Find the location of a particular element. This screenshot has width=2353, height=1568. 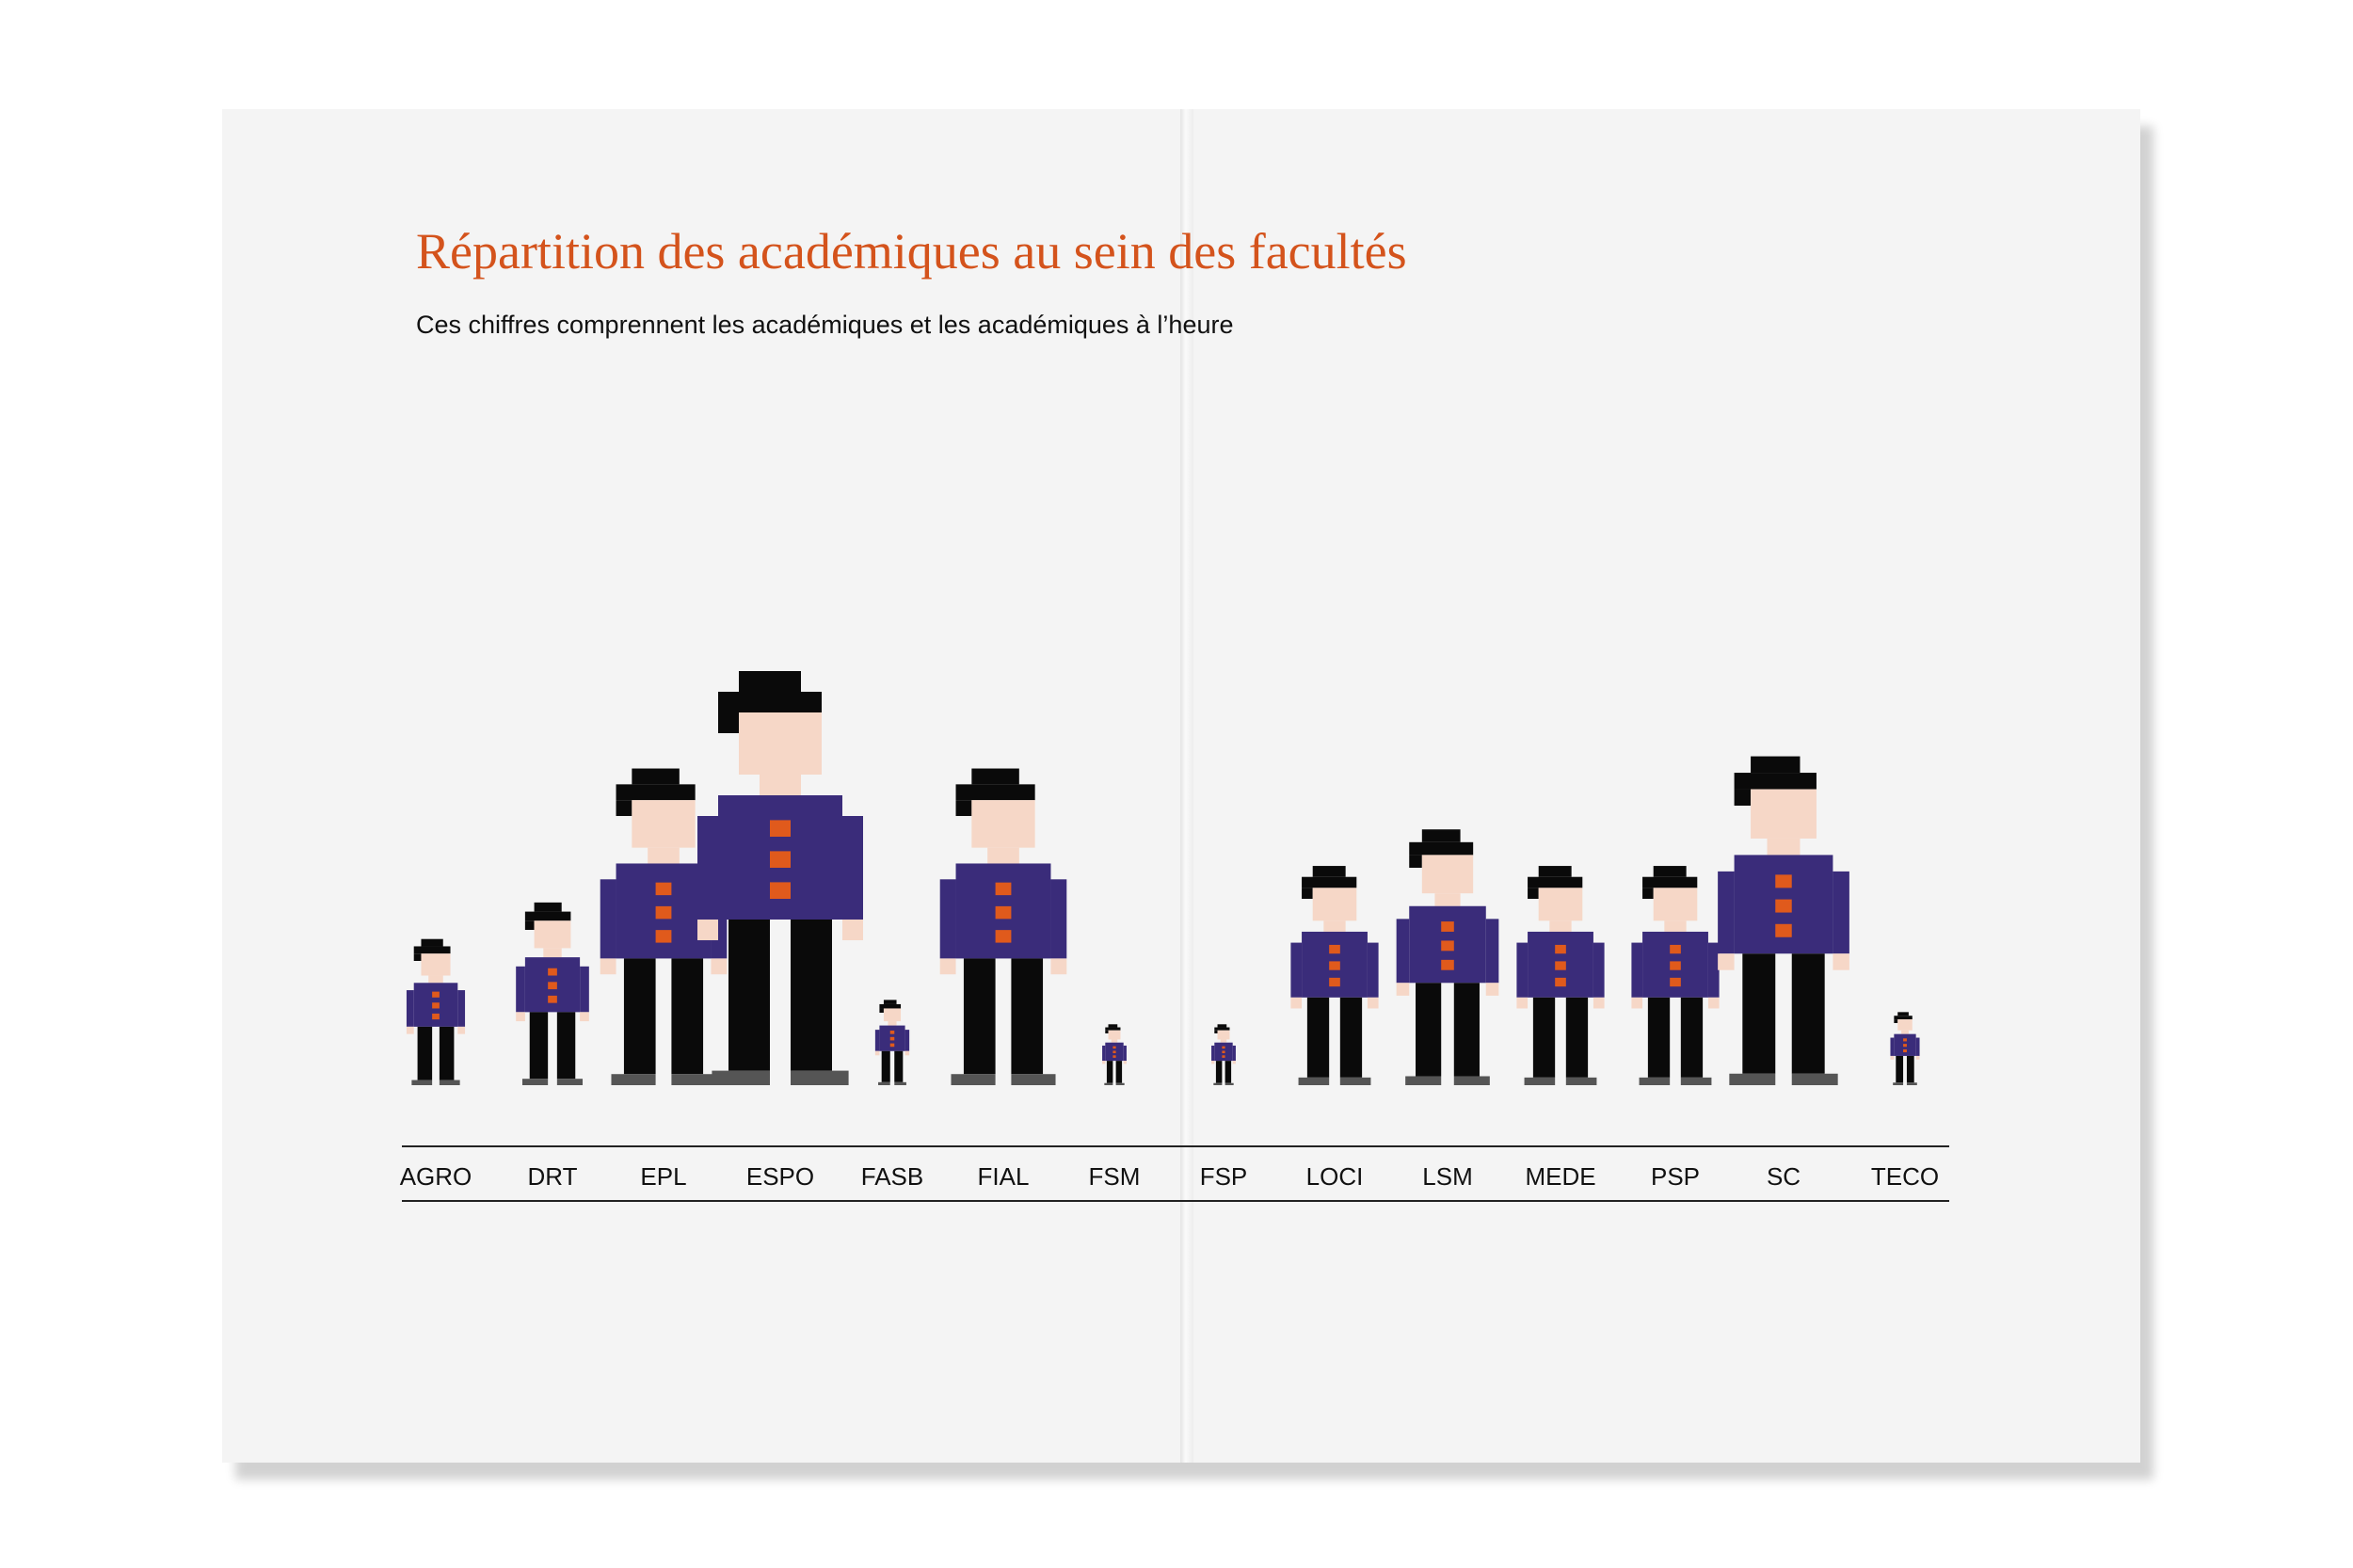

category-label-agro: AGRO is located at coordinates (436, 1176).